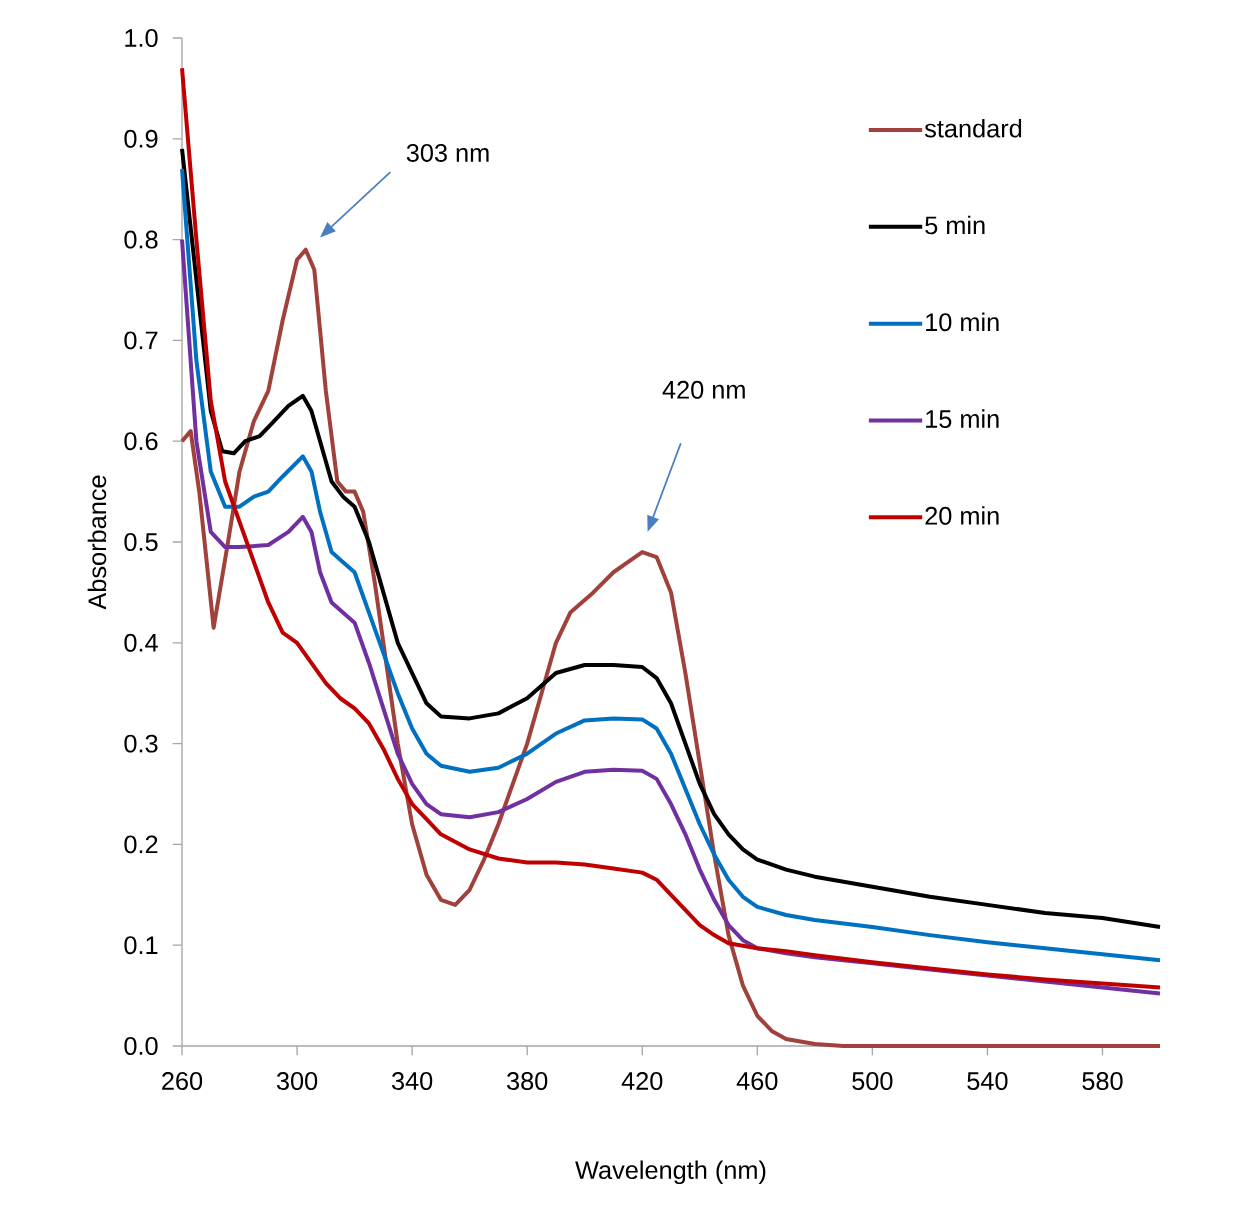 The image size is (1242, 1208). What do you see at coordinates (141, 38) in the screenshot?
I see `y-tick-label: 1.0` at bounding box center [141, 38].